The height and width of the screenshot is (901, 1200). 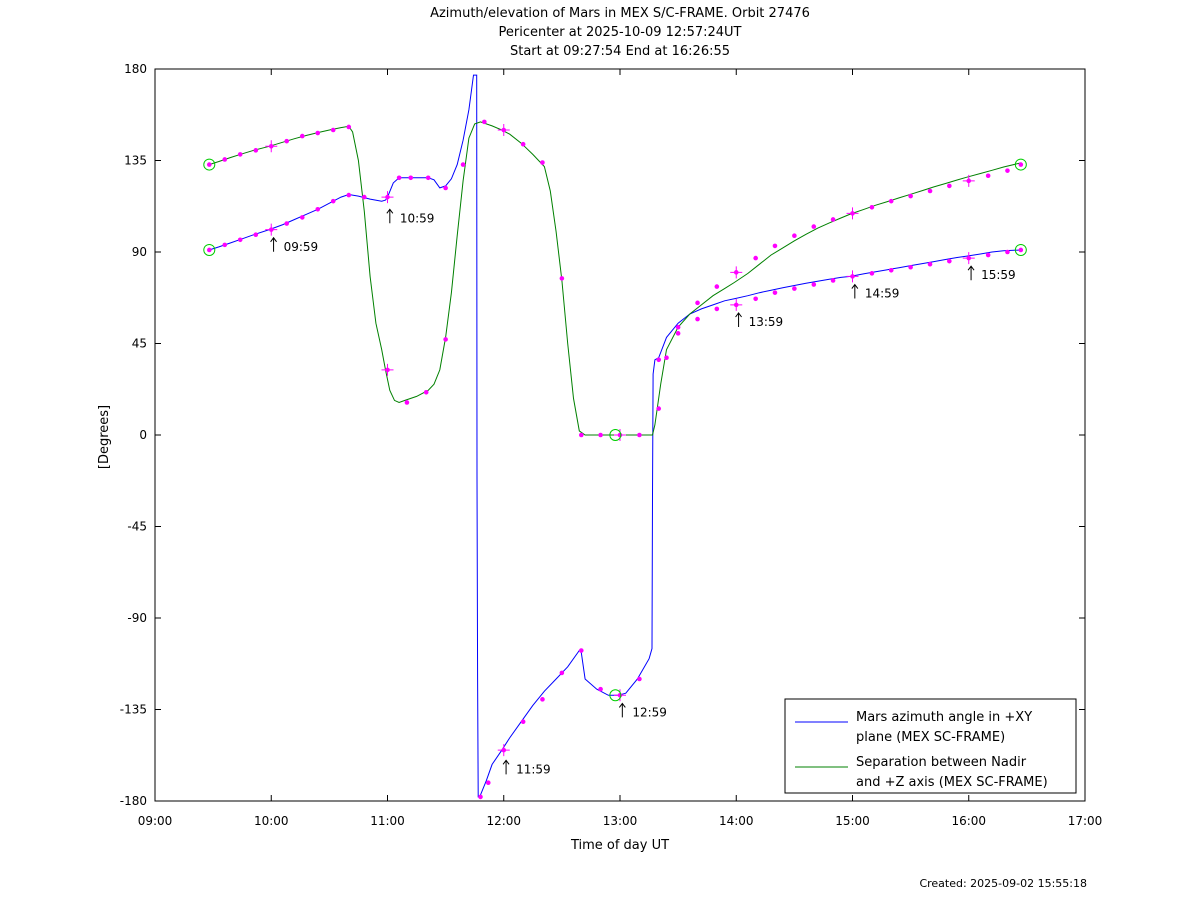 What do you see at coordinates (852, 821) in the screenshot?
I see `x-tick-label: 15:00` at bounding box center [852, 821].